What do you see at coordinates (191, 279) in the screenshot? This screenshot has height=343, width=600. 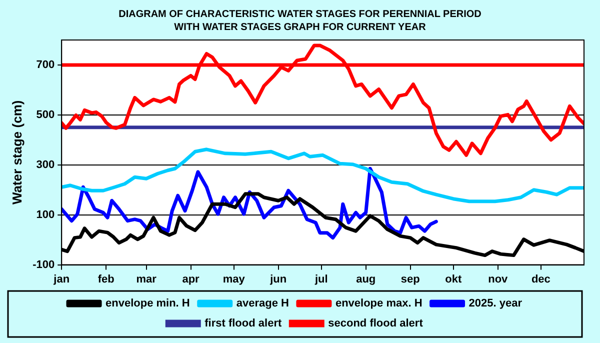 I see `x-tick-label: apr` at bounding box center [191, 279].